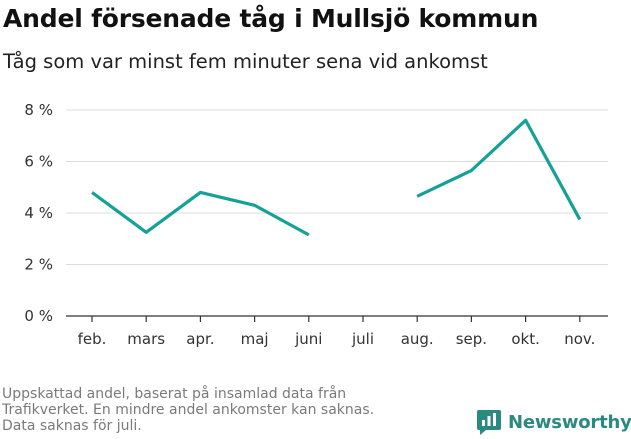  Describe the element at coordinates (200, 339) in the screenshot. I see `x-tick-label: apr.` at that location.